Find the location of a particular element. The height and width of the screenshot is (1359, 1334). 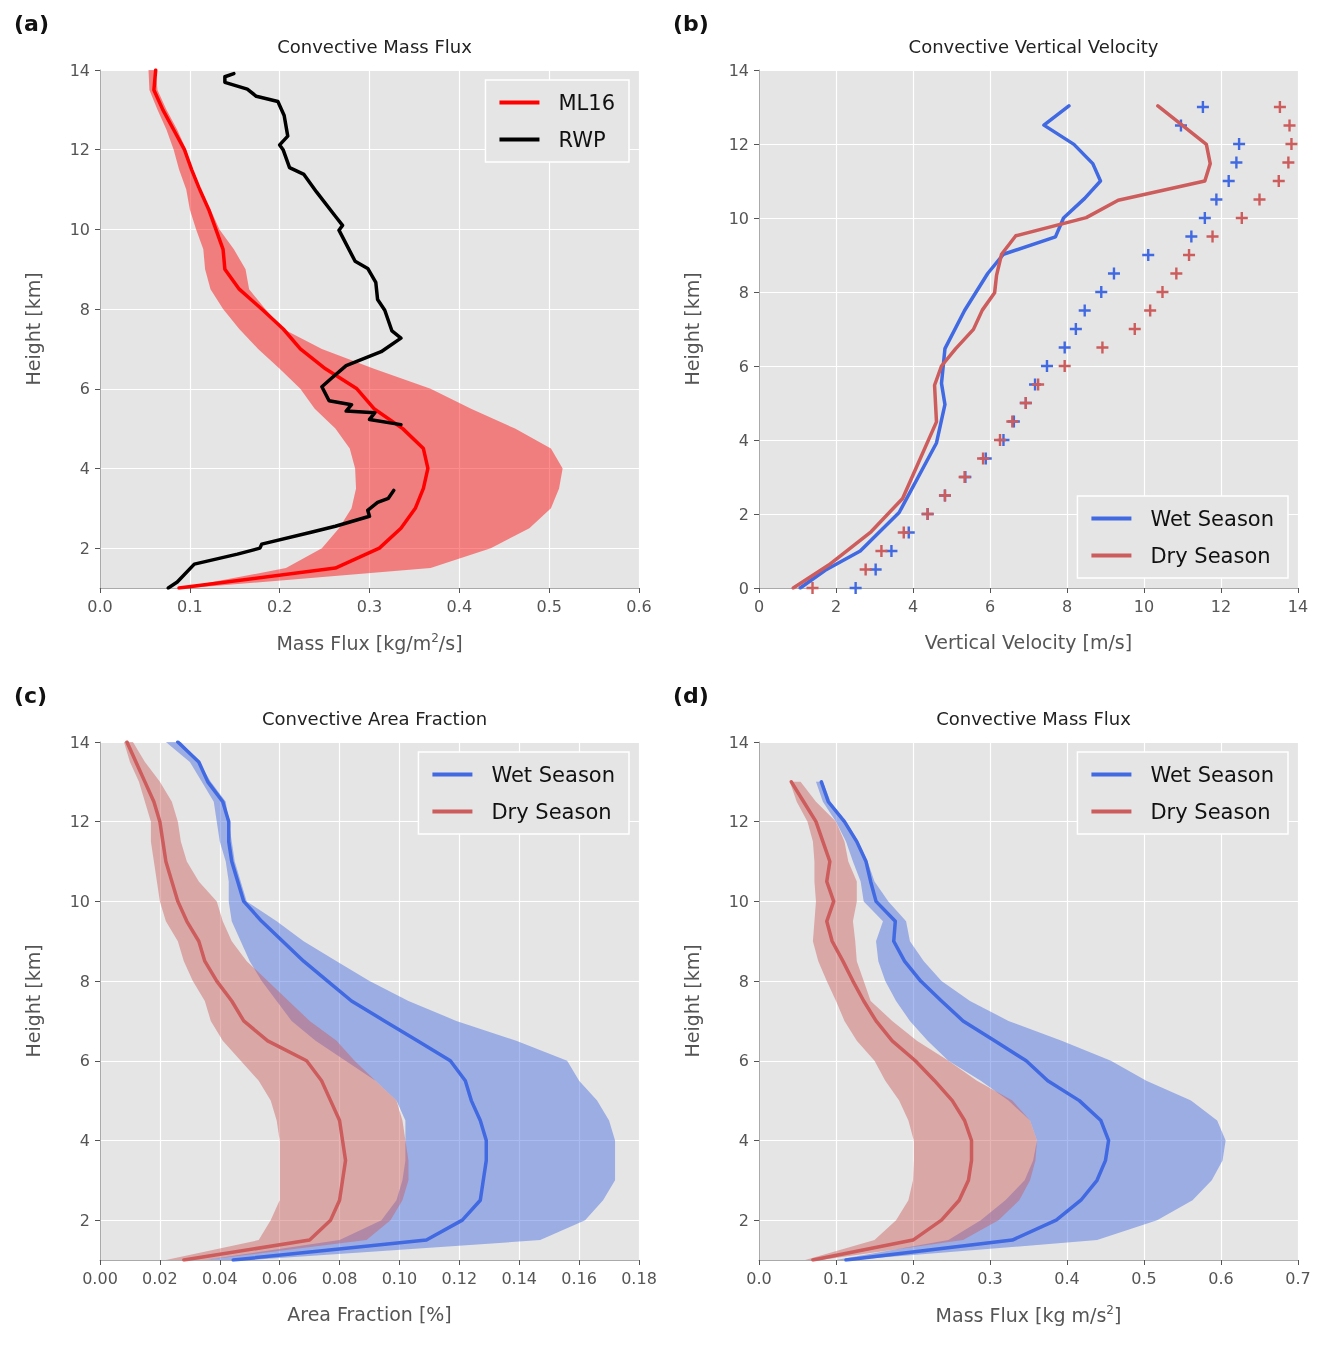

chart-title: Convective Vertical Velocity is located at coordinates (1033, 46).